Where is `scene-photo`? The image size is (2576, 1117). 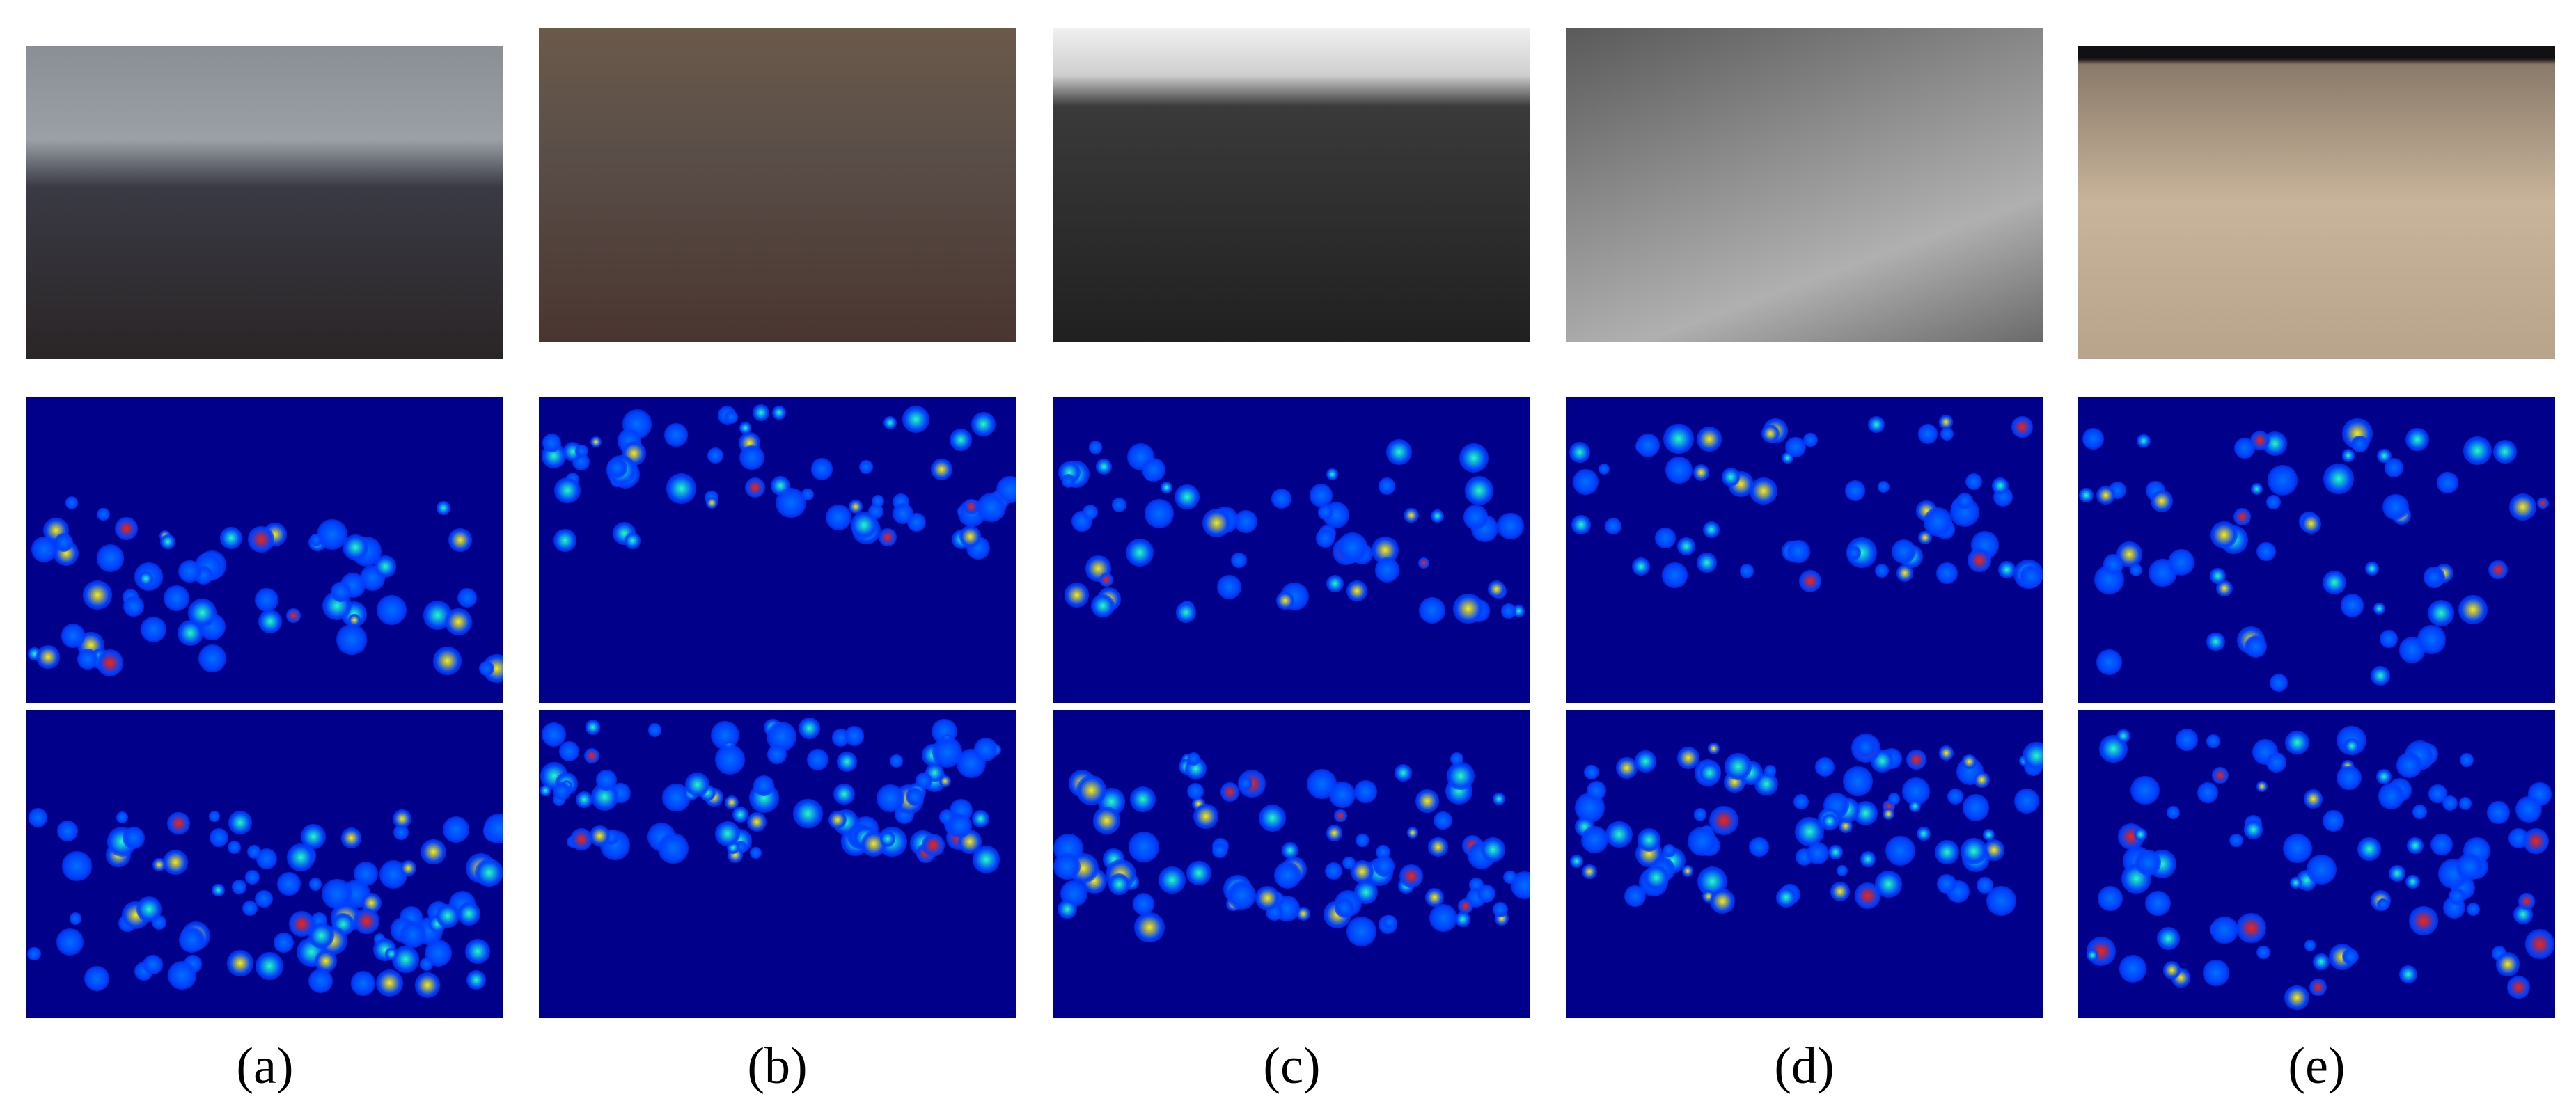 scene-photo is located at coordinates (1804, 185).